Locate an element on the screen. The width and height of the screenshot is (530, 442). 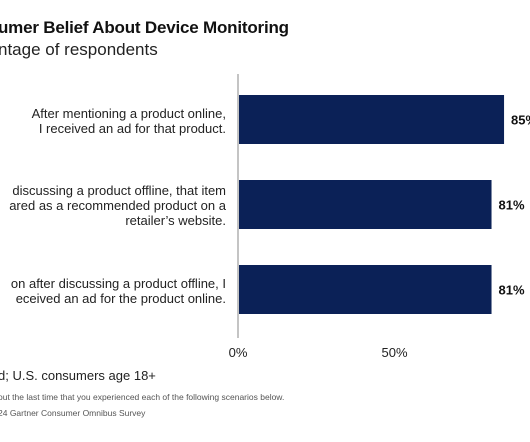
category-label-line: After mentioning a product online, is located at coordinates (128, 113).